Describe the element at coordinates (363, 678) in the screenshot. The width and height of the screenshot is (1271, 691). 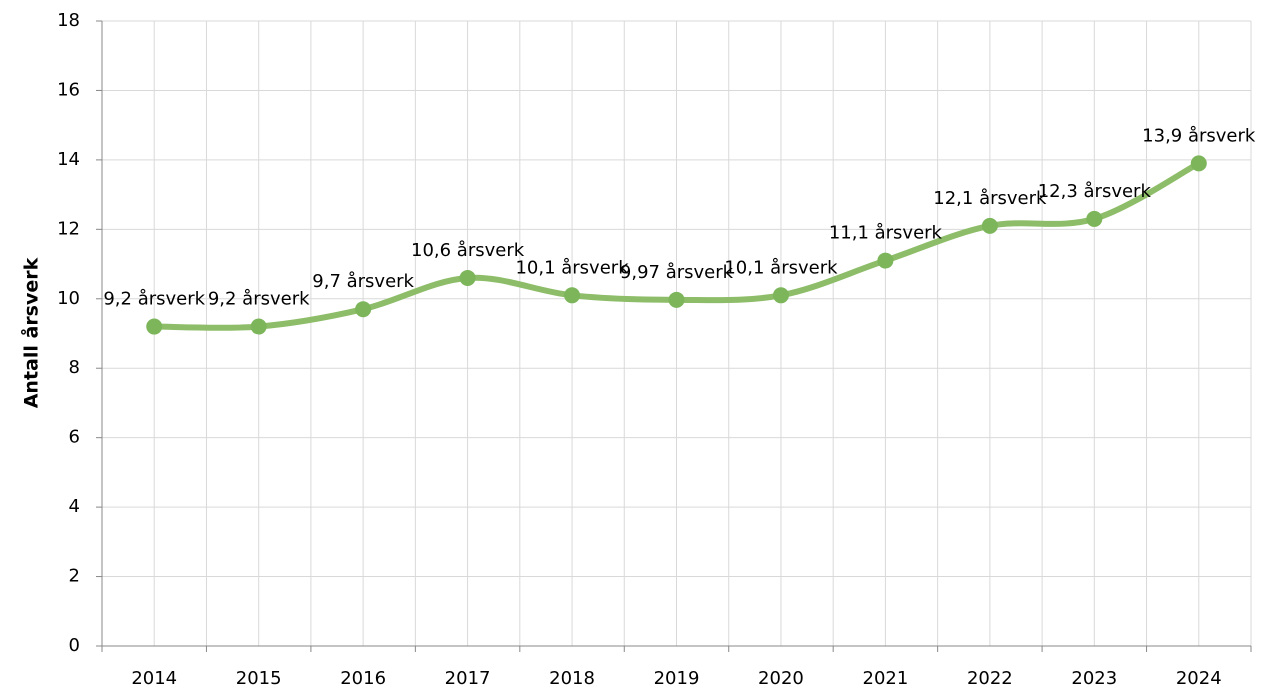
I see `x-tick-label: 2016` at that location.